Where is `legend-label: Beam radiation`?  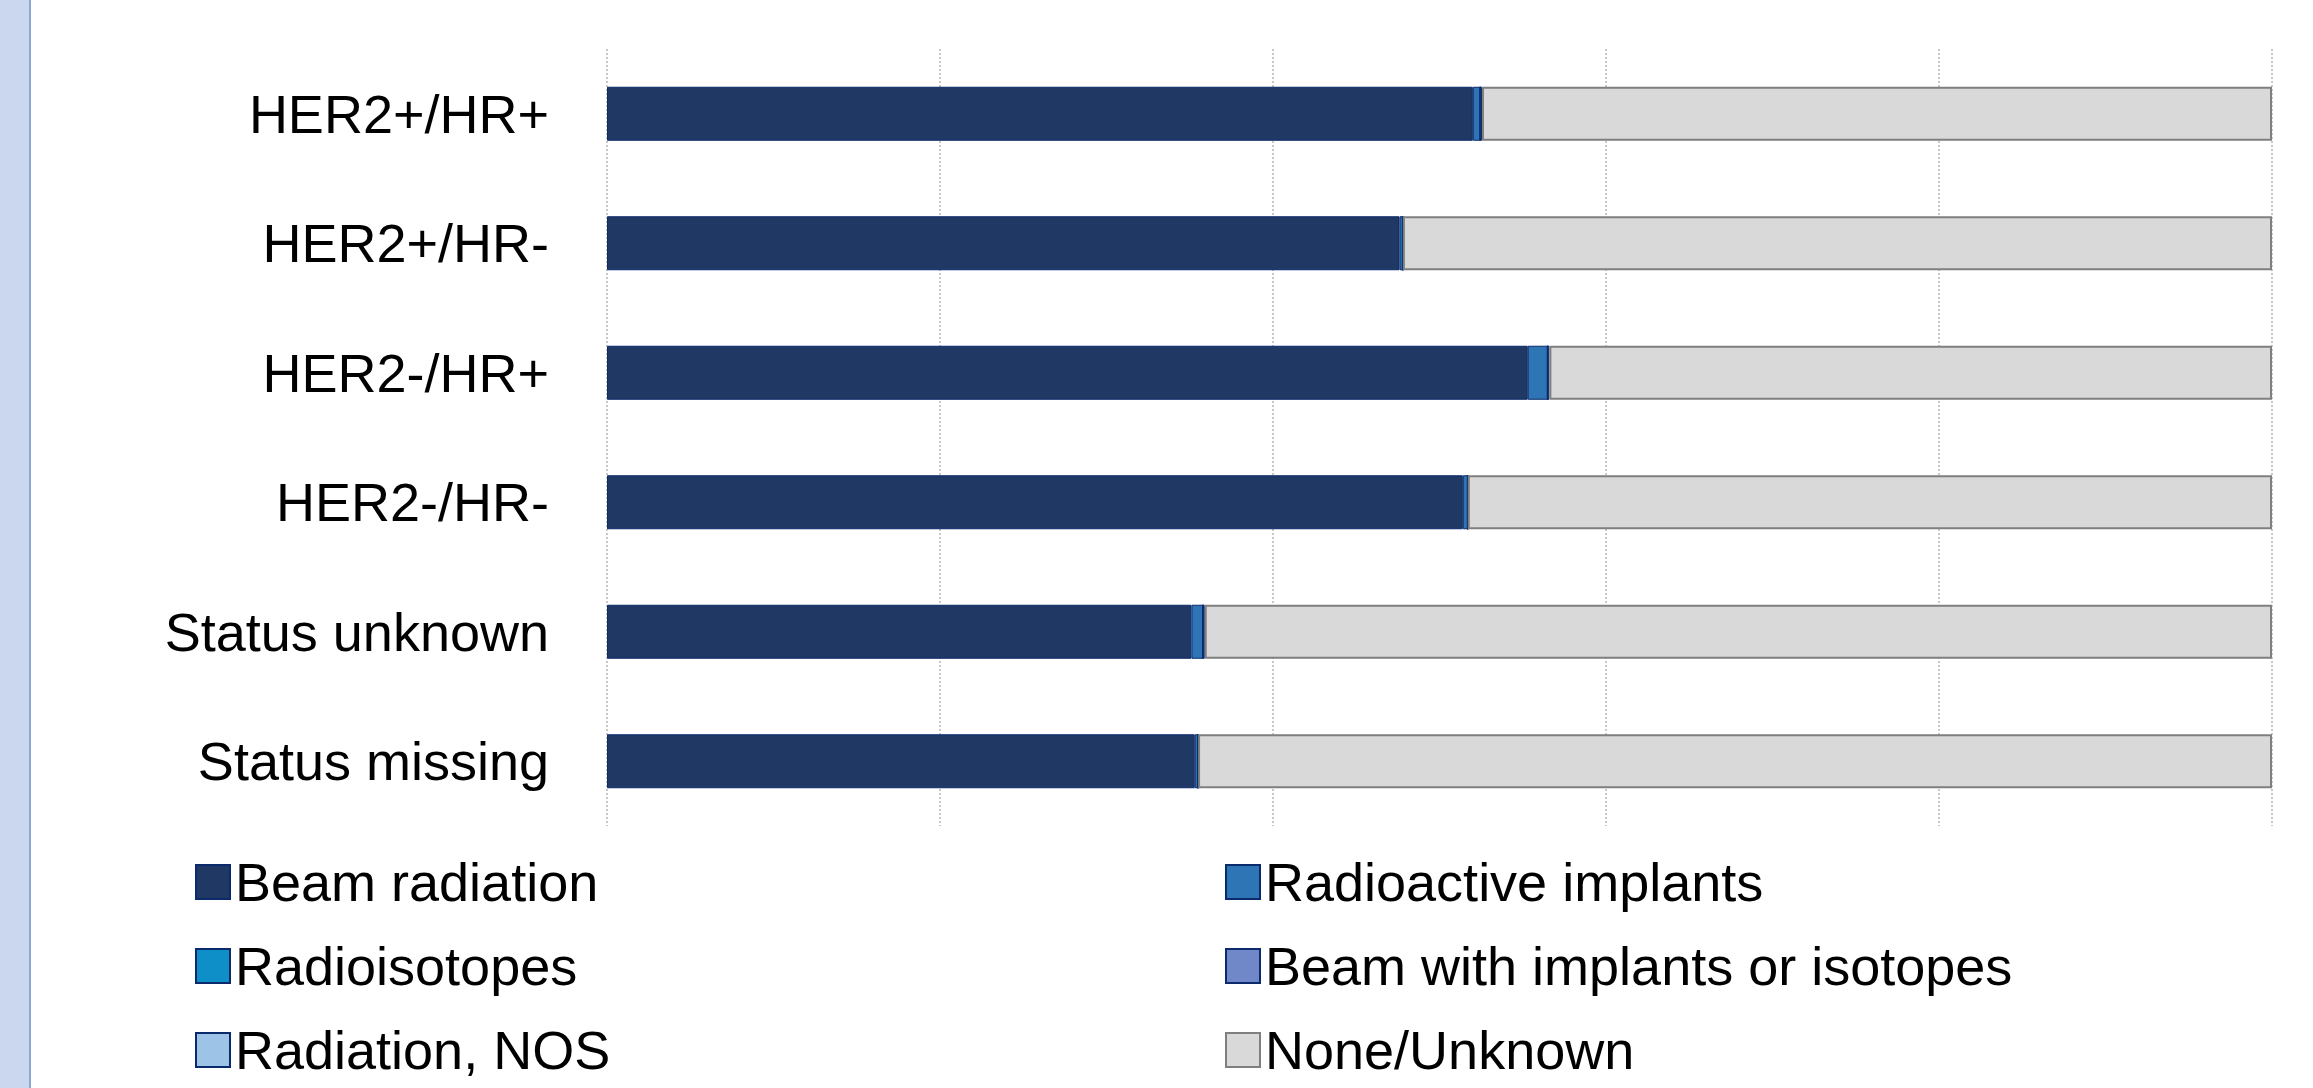
legend-label: Beam radiation is located at coordinates (417, 882).